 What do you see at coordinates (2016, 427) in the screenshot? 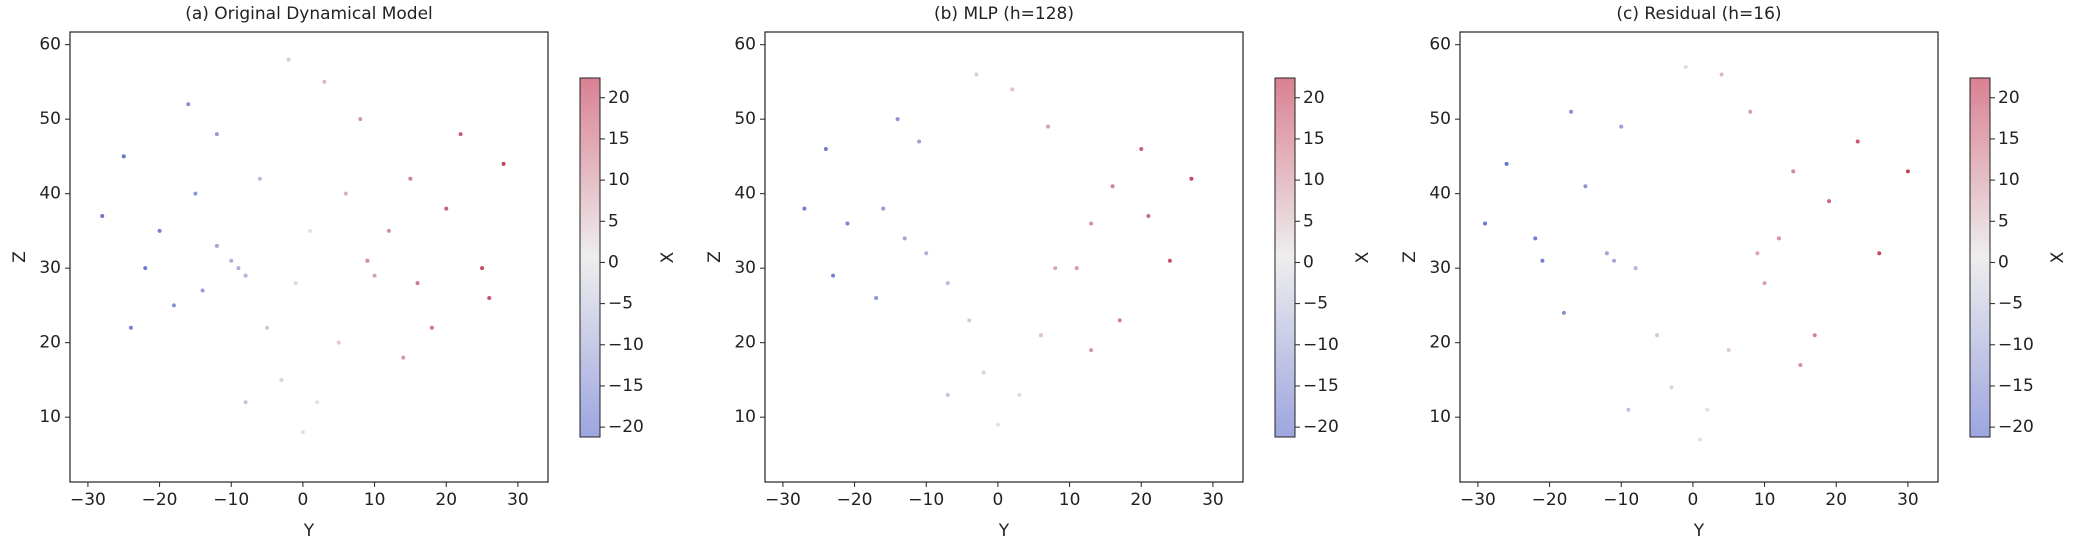
I see `colorbar-tick-label: −20` at bounding box center [2016, 427].